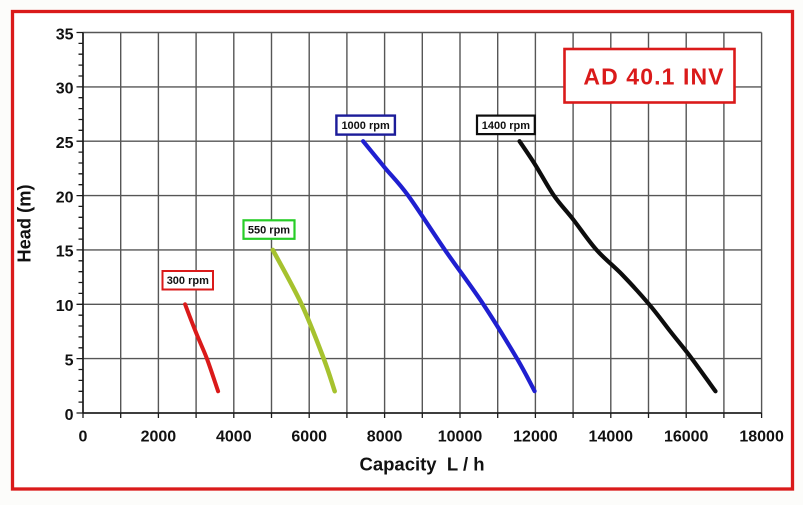 The height and width of the screenshot is (505, 803). What do you see at coordinates (69, 360) in the screenshot?
I see `svg-text: 5` at bounding box center [69, 360].